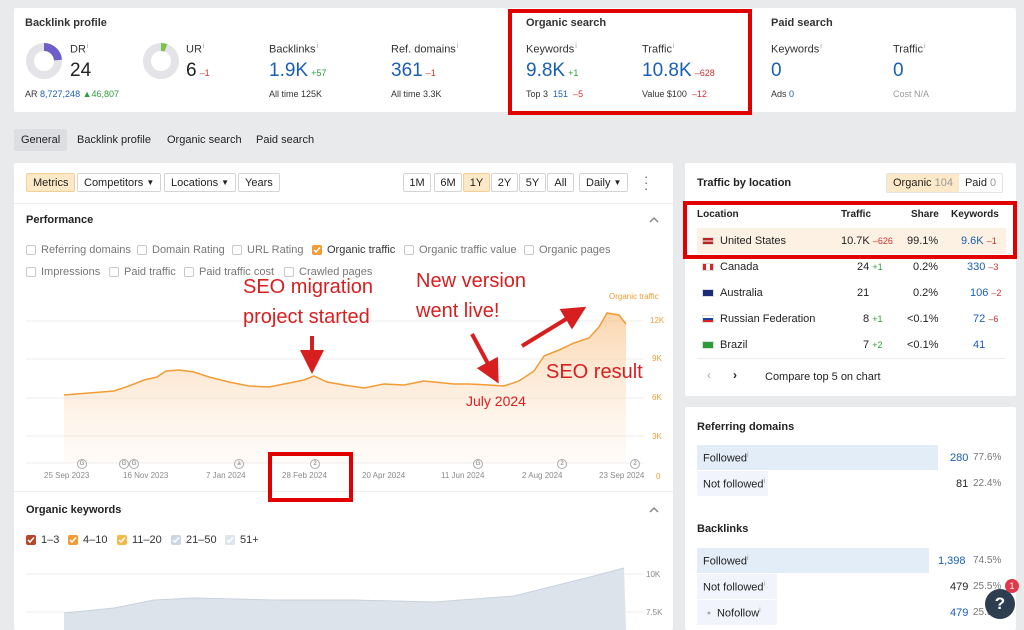 This screenshot has width=1024, height=630. I want to click on row-pct: 22.4%, so click(987, 483).